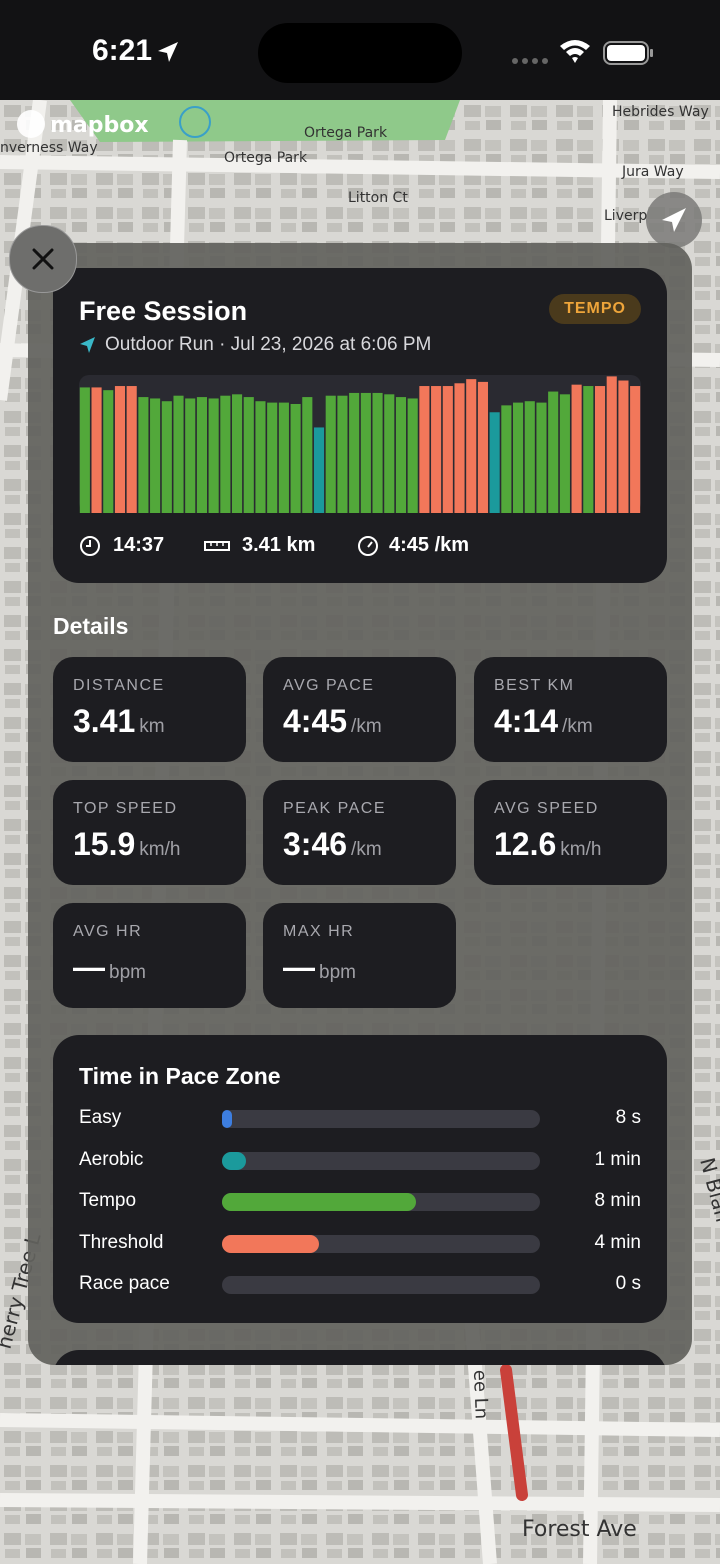  Describe the element at coordinates (104, 844) in the screenshot. I see `metric-value: 15.9` at that location.